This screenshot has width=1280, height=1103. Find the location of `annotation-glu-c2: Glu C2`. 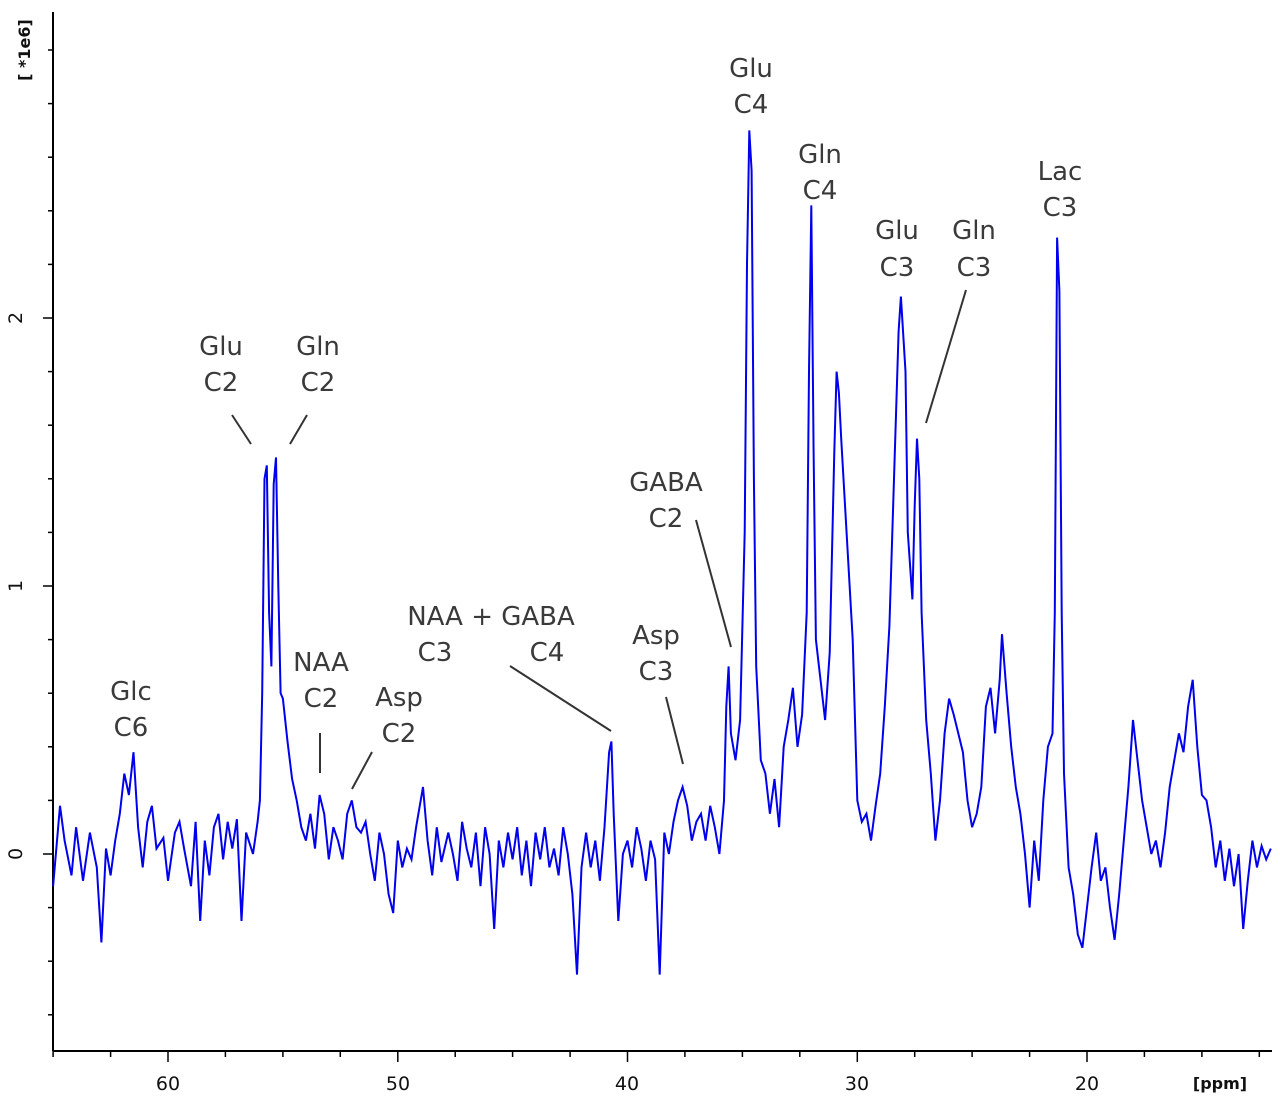

annotation-glu-c2: Glu C2 is located at coordinates (225, 388).